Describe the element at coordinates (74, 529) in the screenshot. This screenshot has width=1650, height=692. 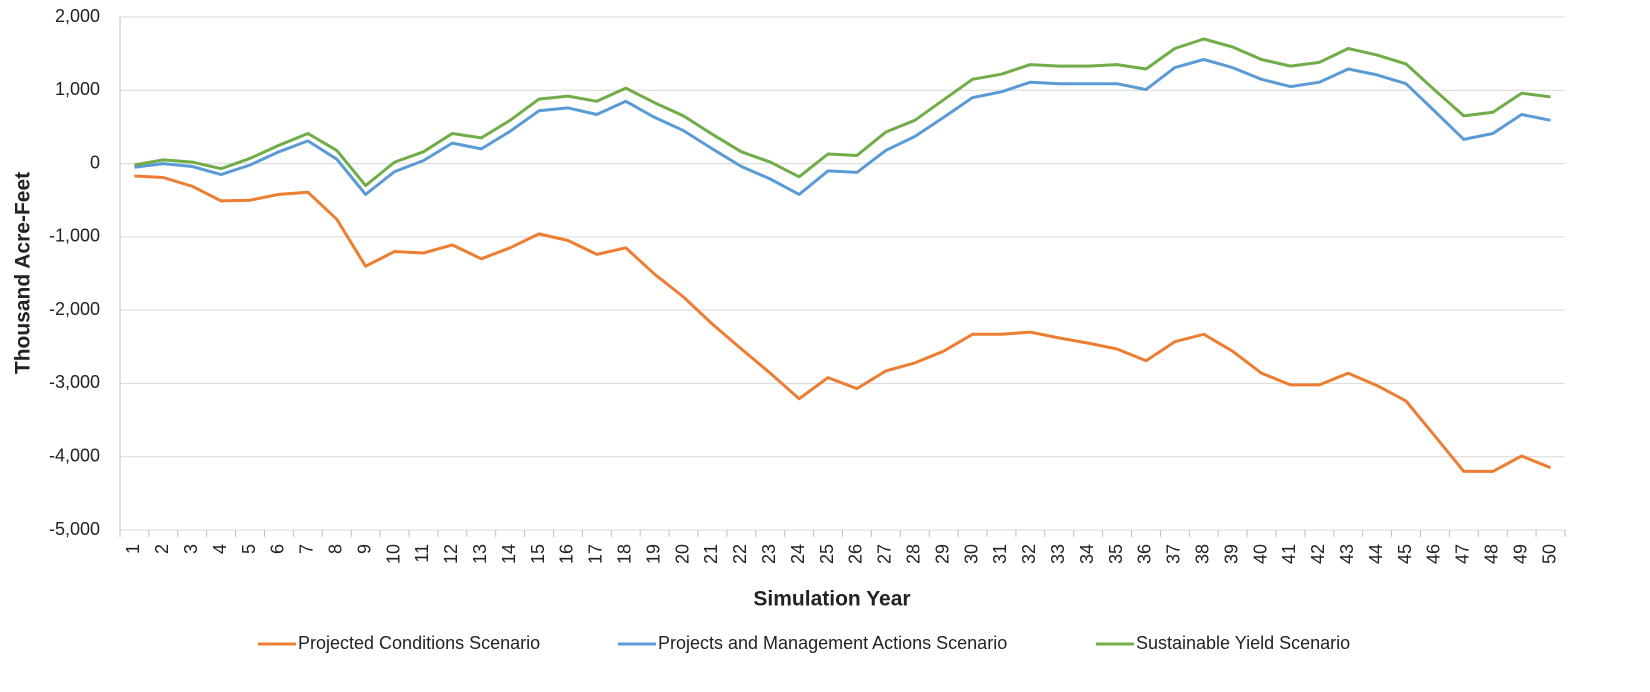
I see `y-tick-label: -5,000` at that location.